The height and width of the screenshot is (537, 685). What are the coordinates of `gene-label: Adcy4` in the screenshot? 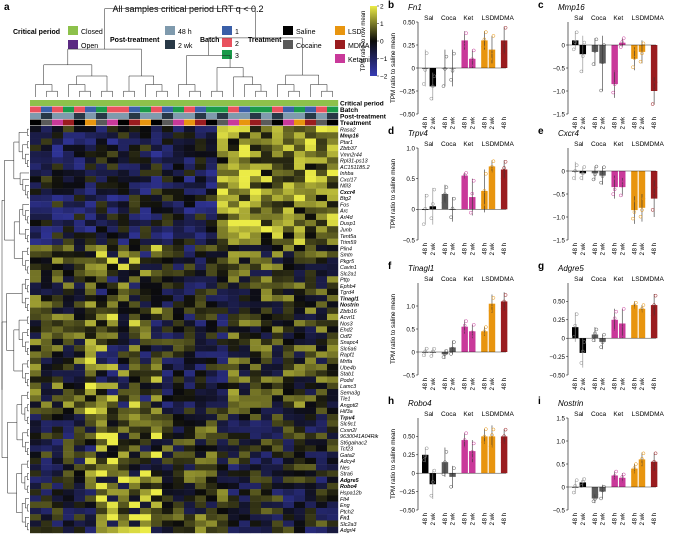 It's located at (347, 462).